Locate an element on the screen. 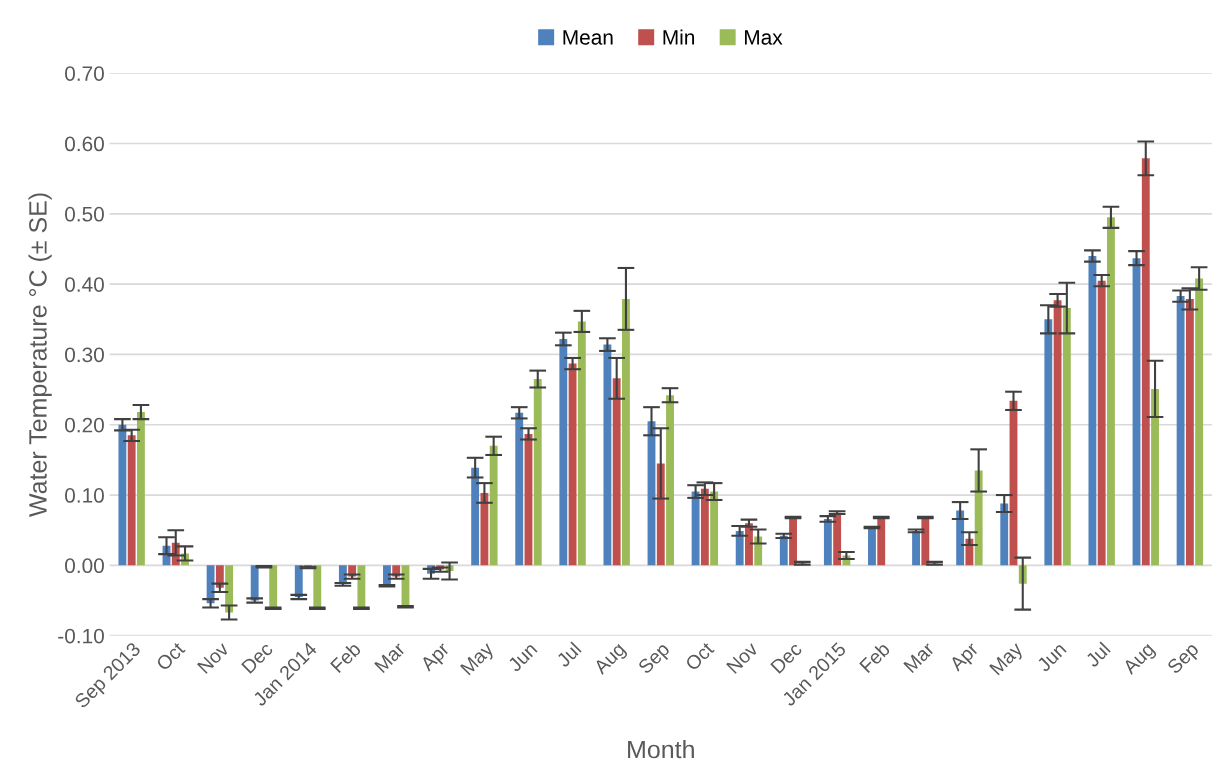 The image size is (1218, 779). y-tick-label: -0.10 is located at coordinates (81, 636).